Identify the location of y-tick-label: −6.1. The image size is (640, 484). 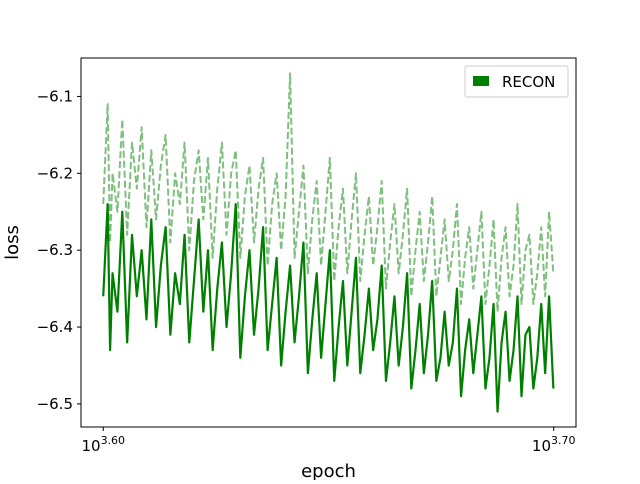
(55, 96).